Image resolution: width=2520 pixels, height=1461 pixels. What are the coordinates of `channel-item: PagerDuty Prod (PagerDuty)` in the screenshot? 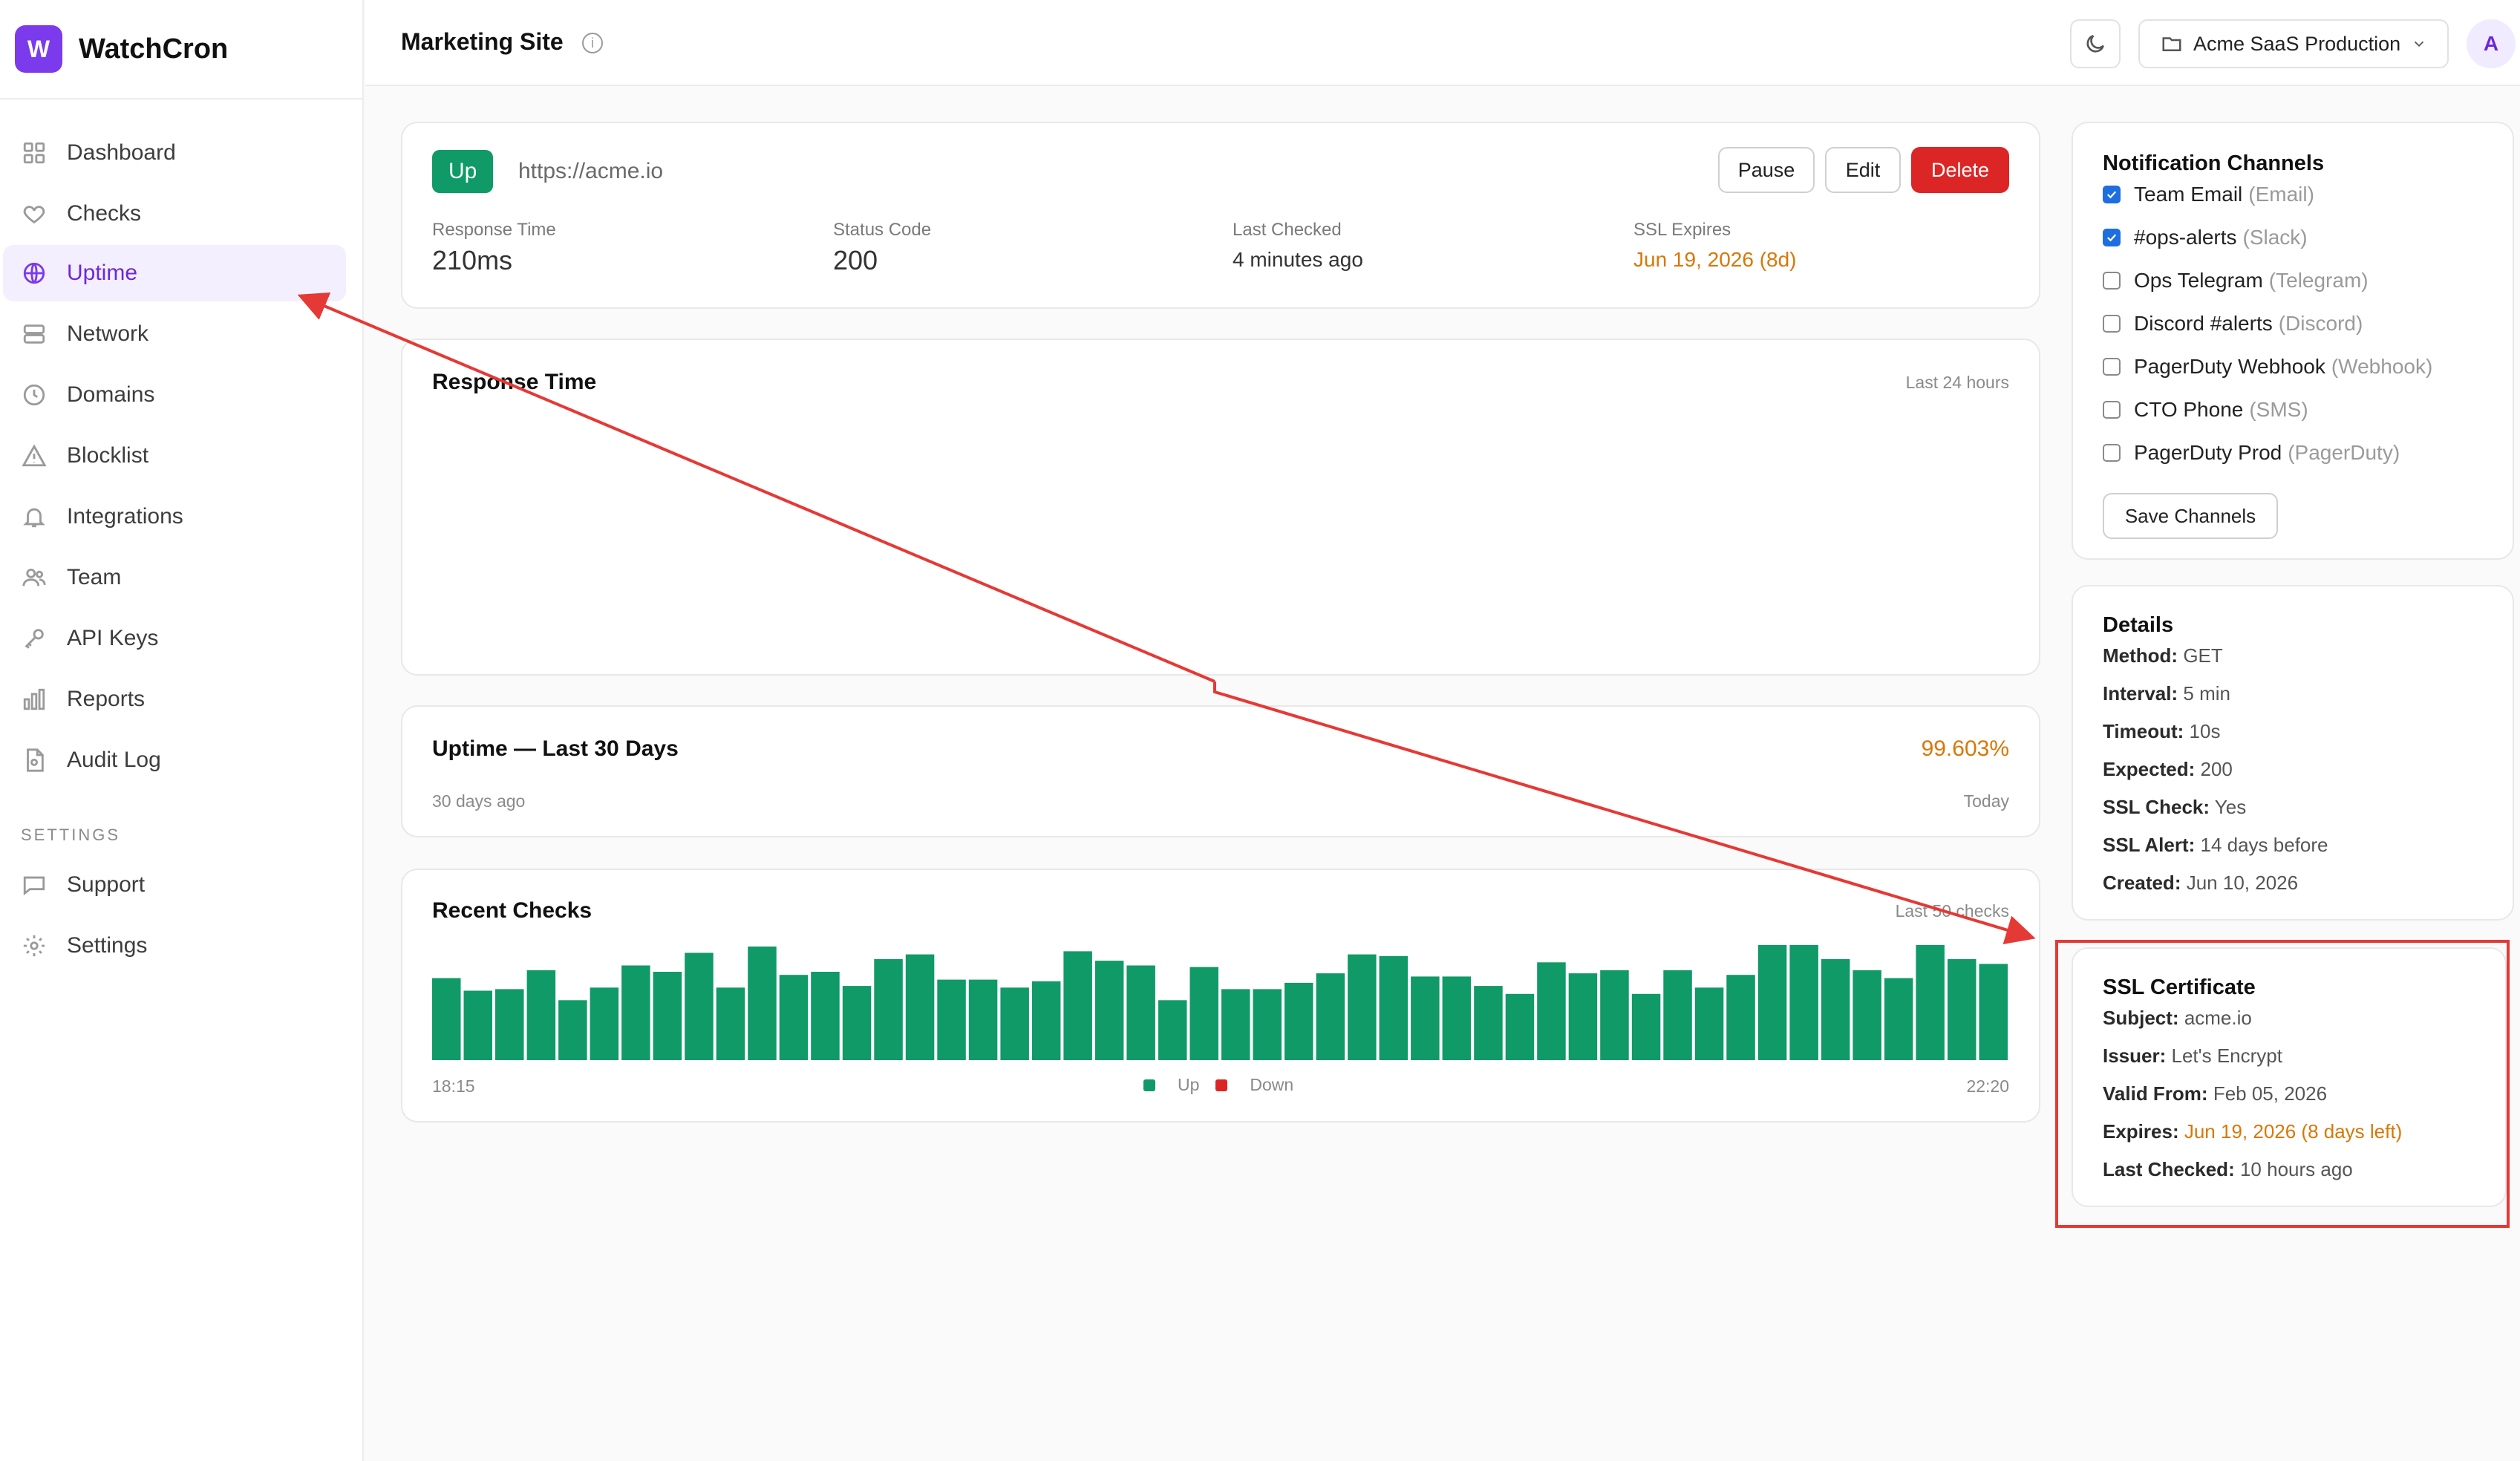 It's located at (2252, 453).